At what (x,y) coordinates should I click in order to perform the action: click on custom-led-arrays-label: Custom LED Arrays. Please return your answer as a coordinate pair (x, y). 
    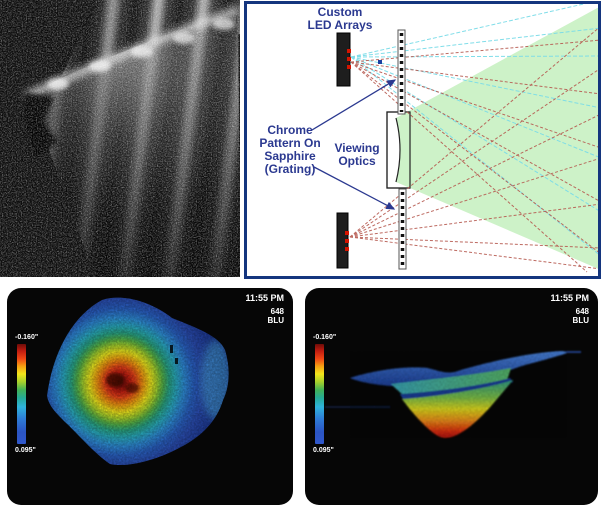
    Looking at the image, I should click on (340, 19).